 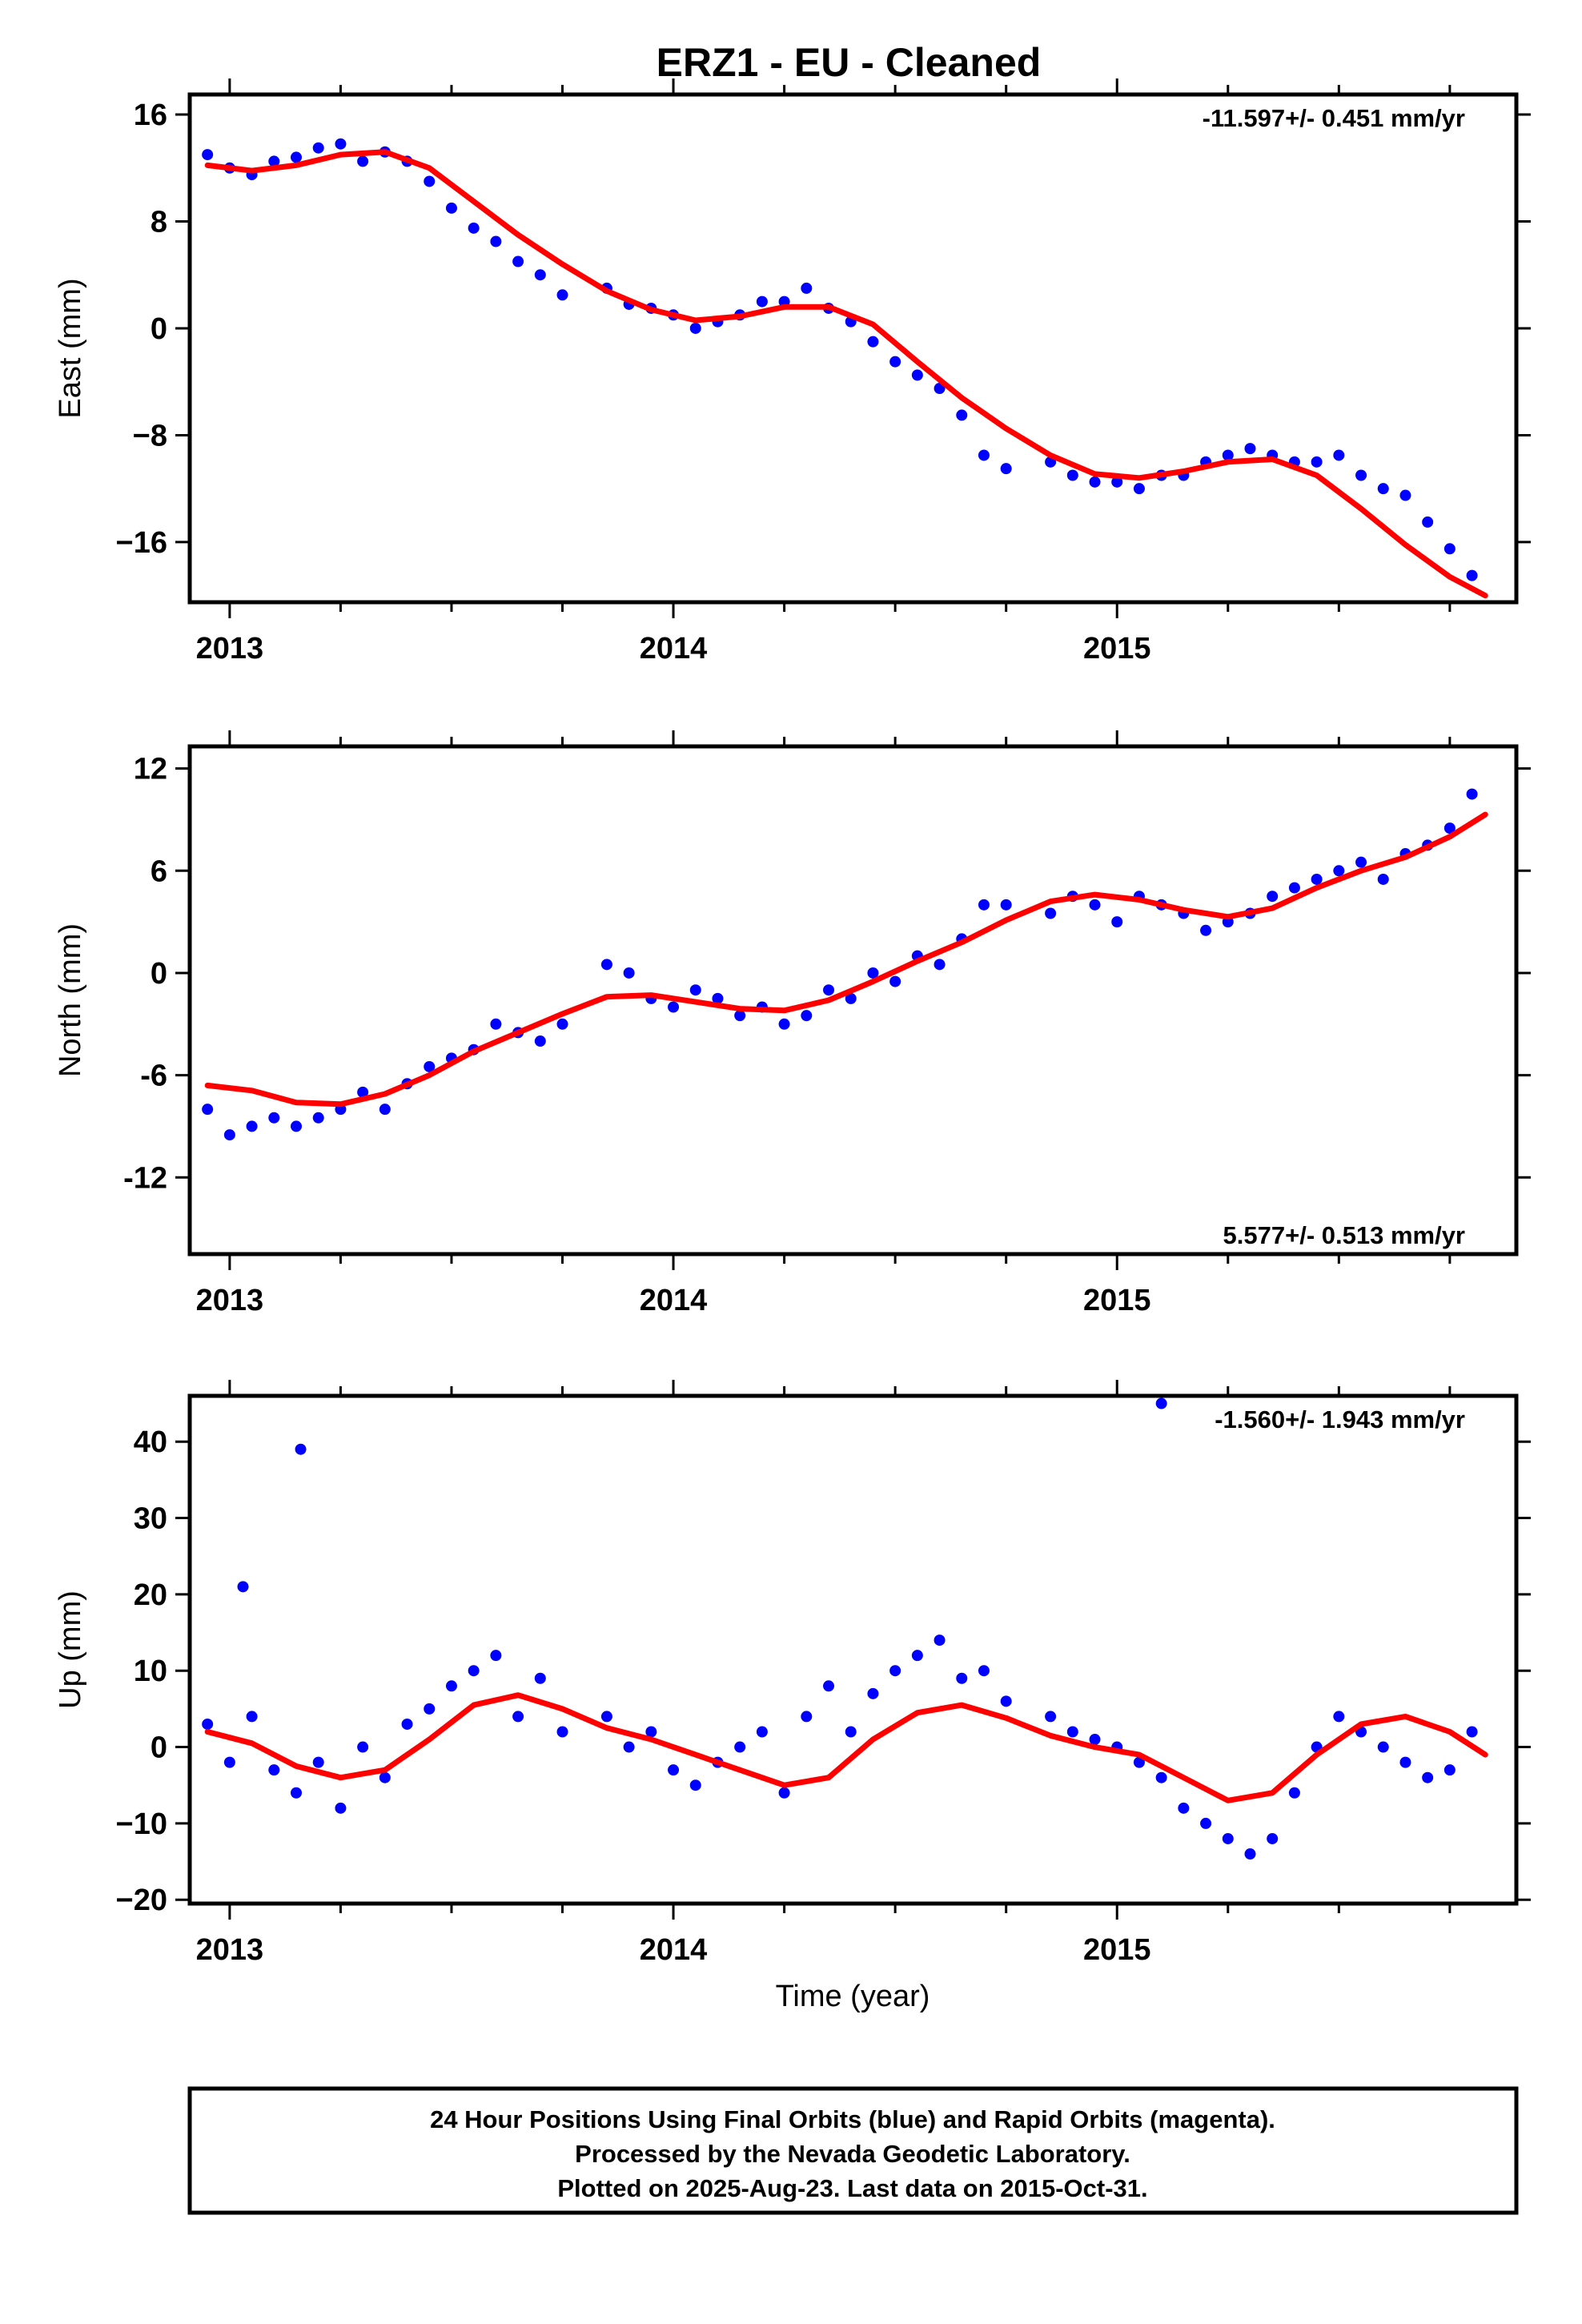 What do you see at coordinates (230, 1950) in the screenshot?
I see `up-xtick-label: 2013` at bounding box center [230, 1950].